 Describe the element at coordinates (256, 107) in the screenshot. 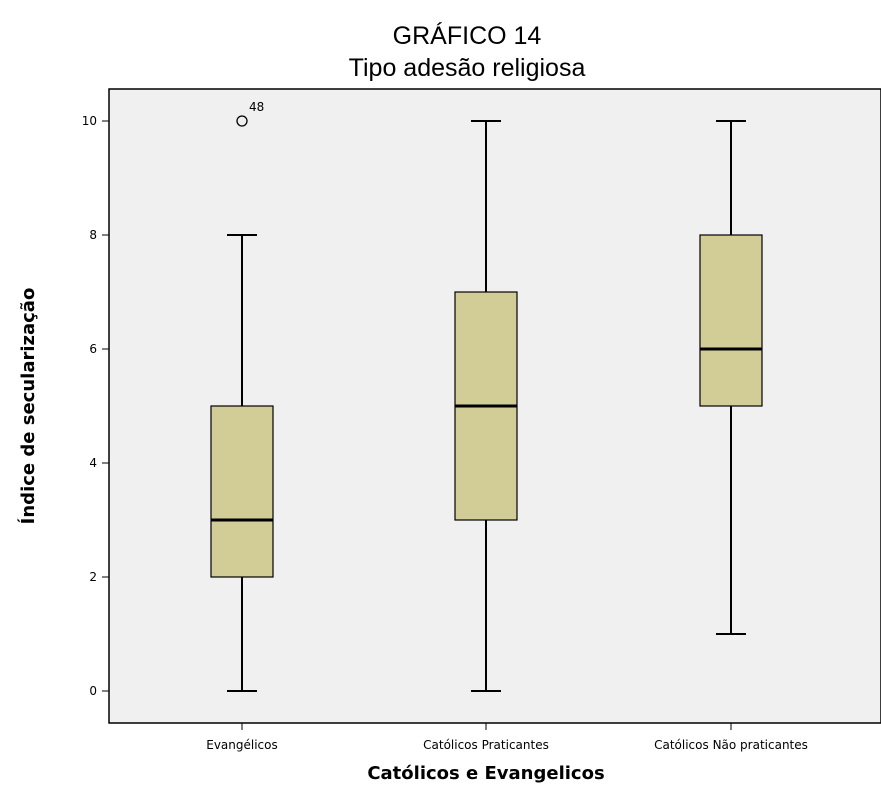

I see `outlier-label: 48` at that location.